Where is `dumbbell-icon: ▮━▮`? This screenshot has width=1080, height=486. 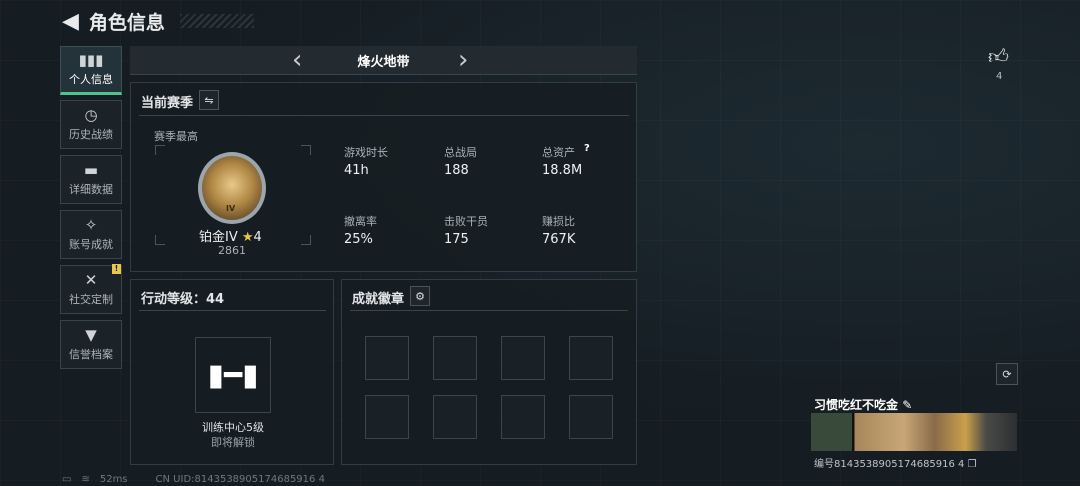
dumbbell-icon: ▮━▮ is located at coordinates (233, 375).